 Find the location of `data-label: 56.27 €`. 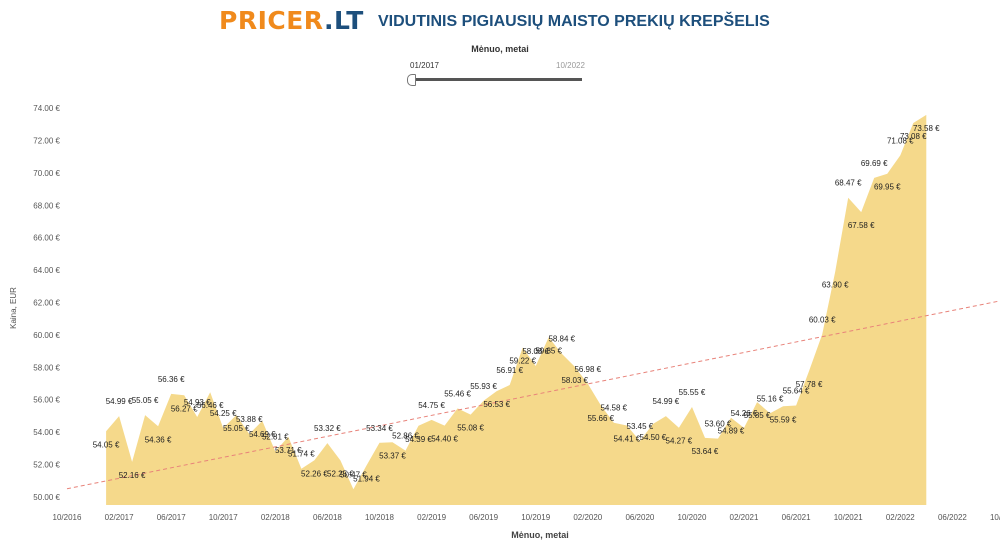

data-label: 56.27 € is located at coordinates (184, 408).